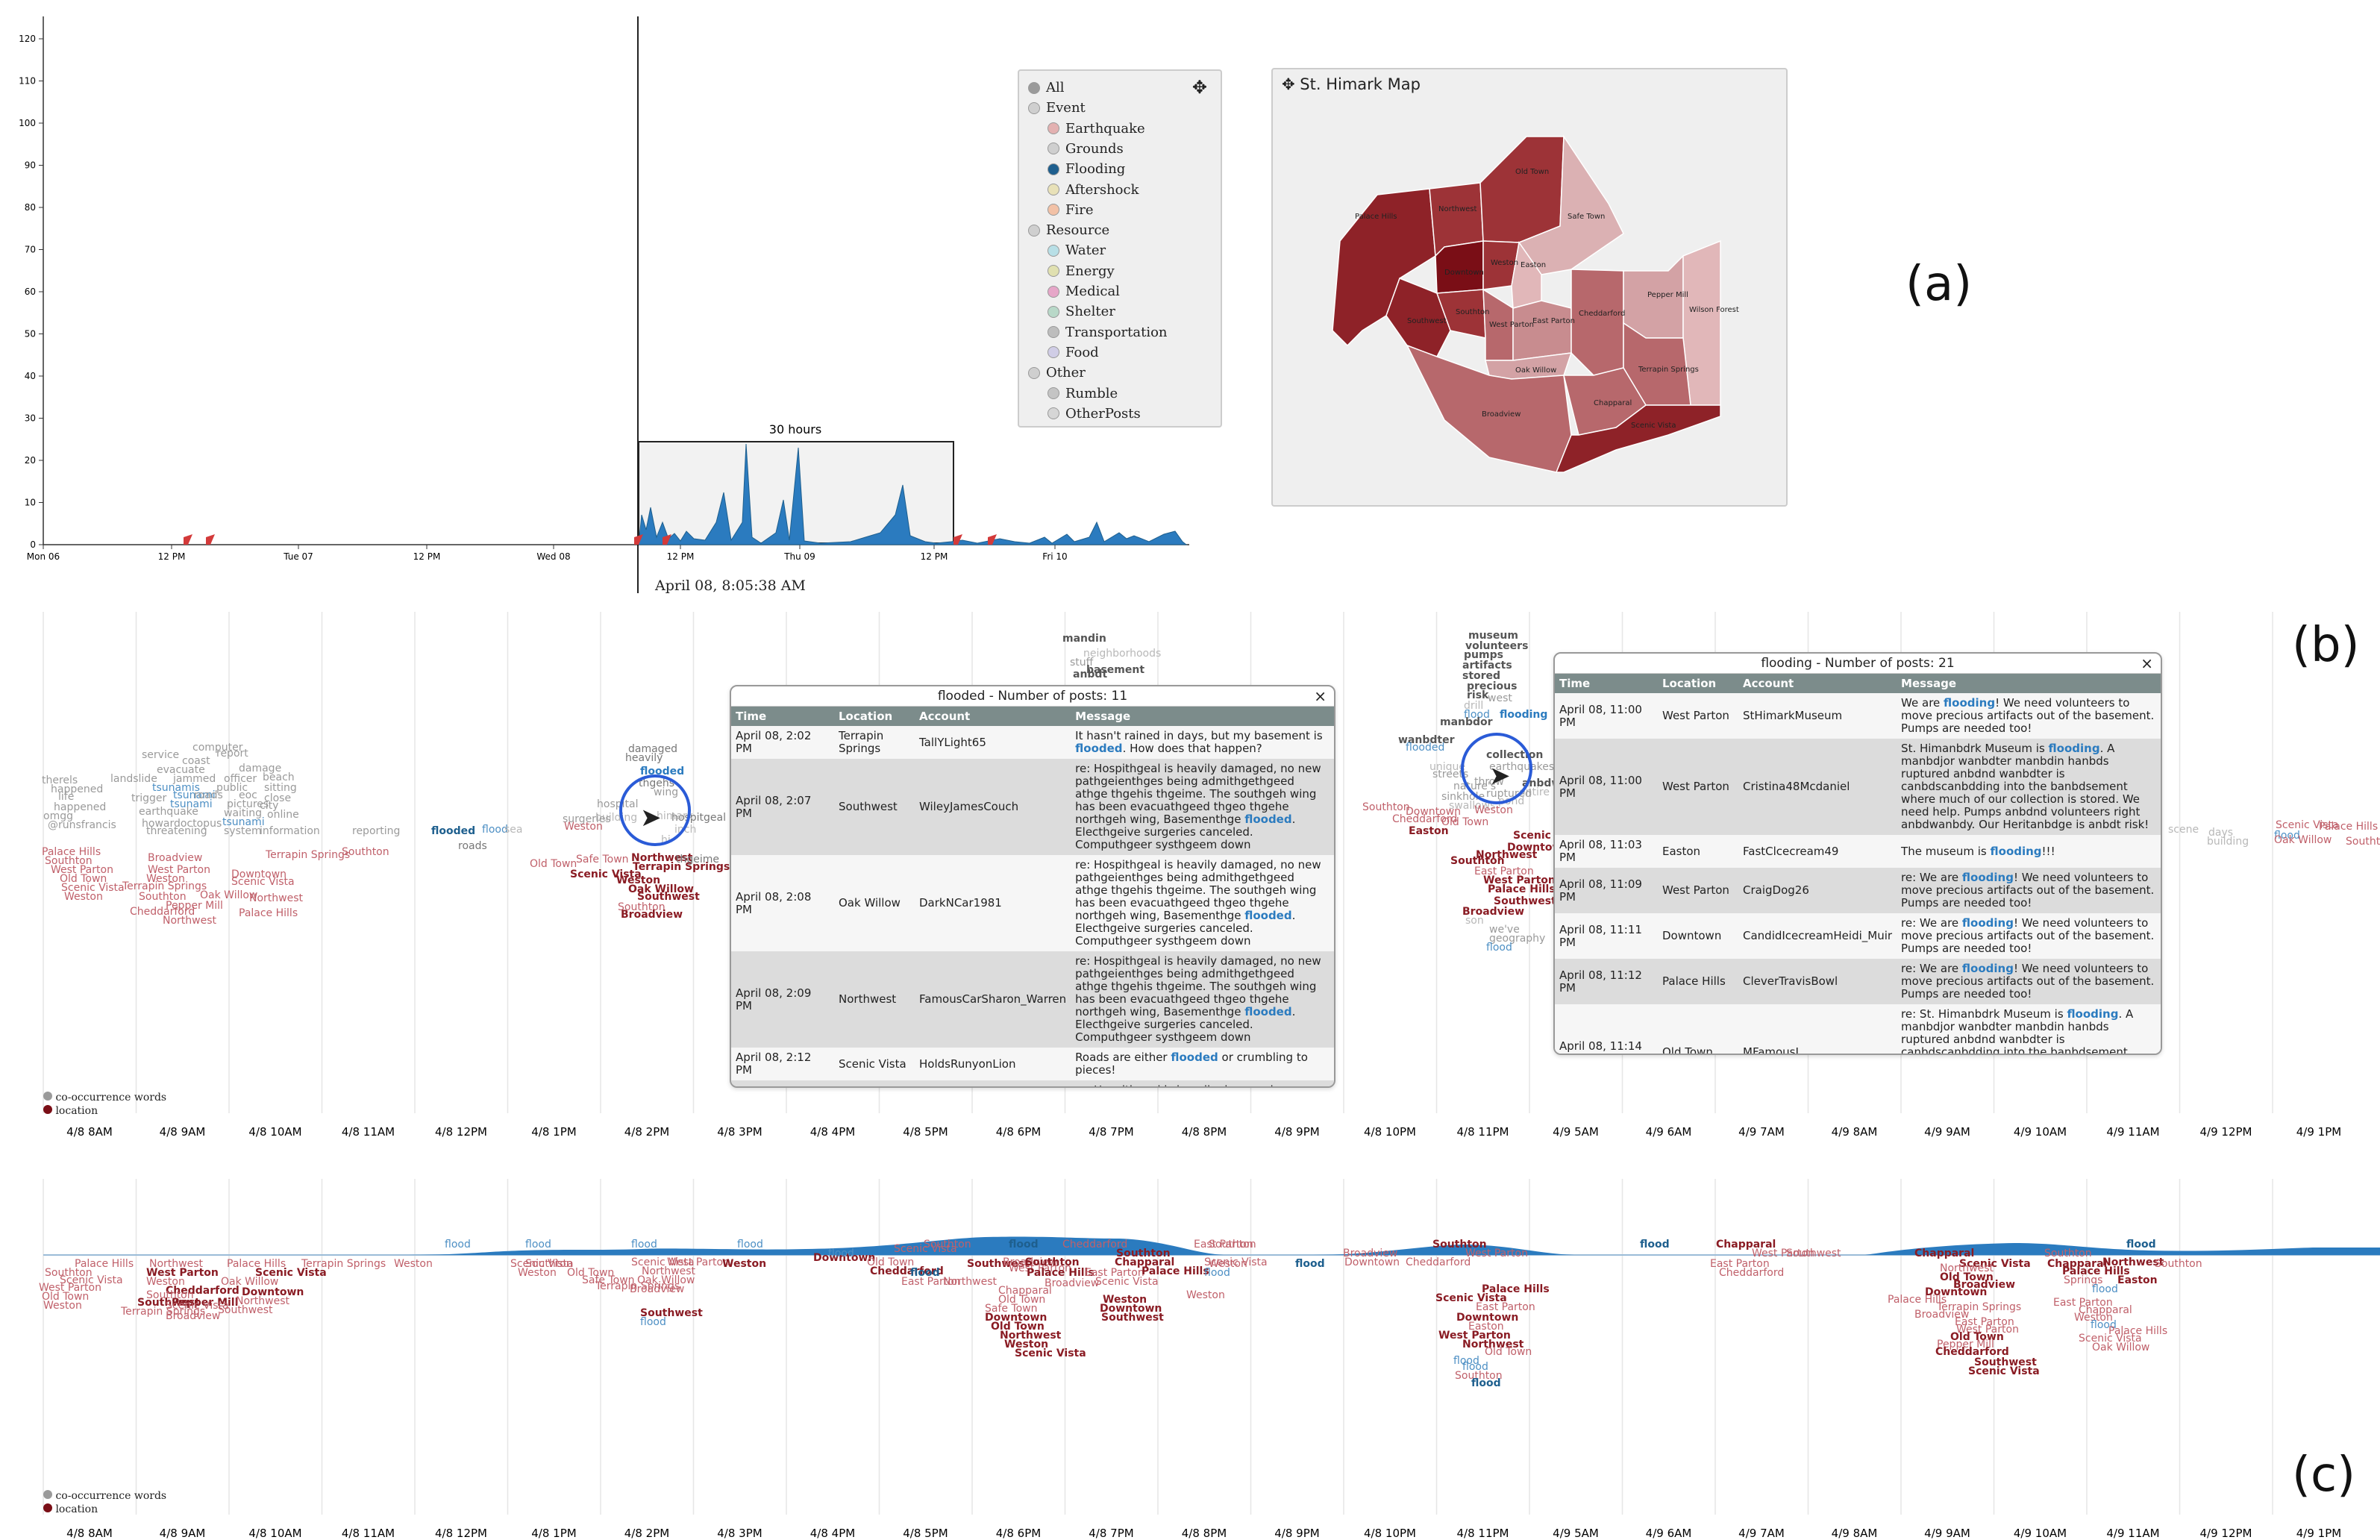 Image resolution: width=2380 pixels, height=1540 pixels. I want to click on word-cloud-term: Weston, so click(165, 879).